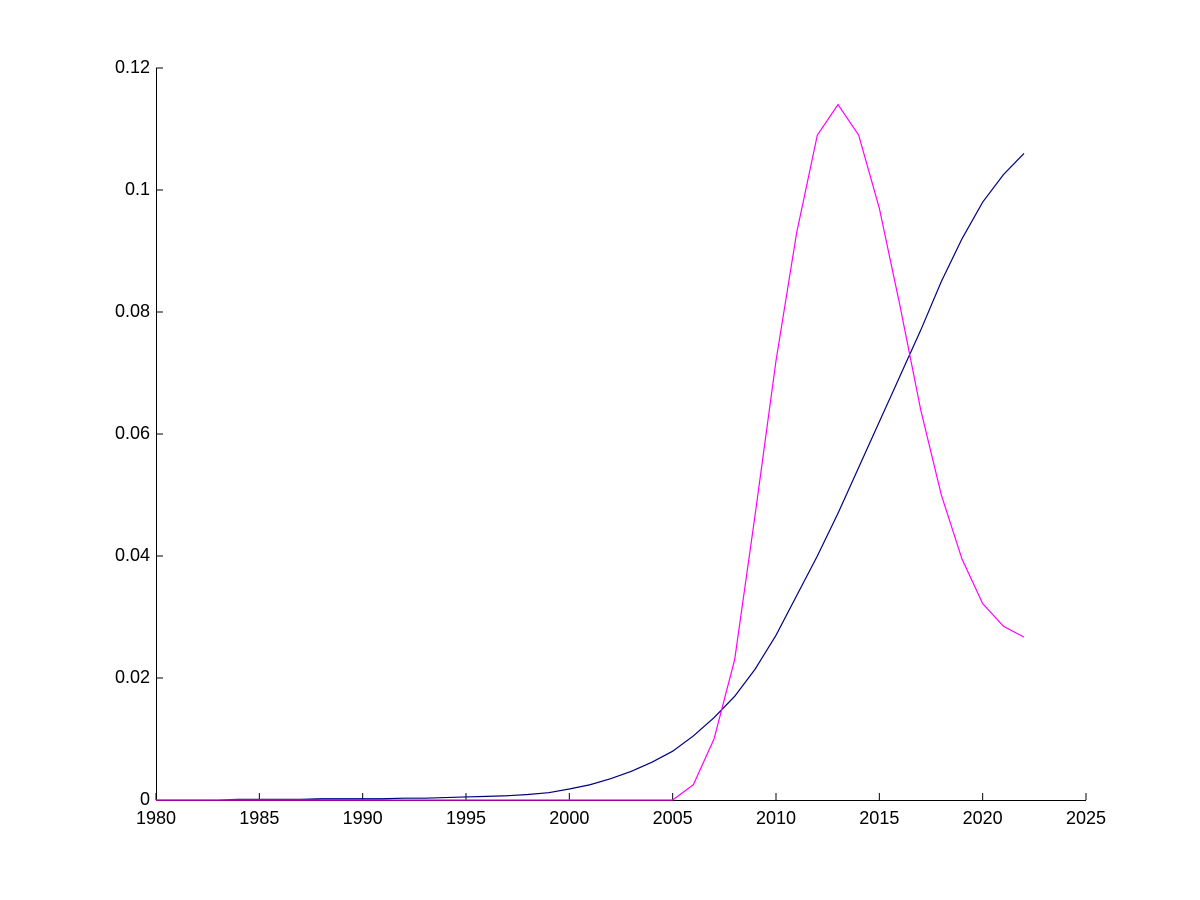 This screenshot has height=900, width=1200. Describe the element at coordinates (145, 799) in the screenshot. I see `y-tick-label: 0` at that location.